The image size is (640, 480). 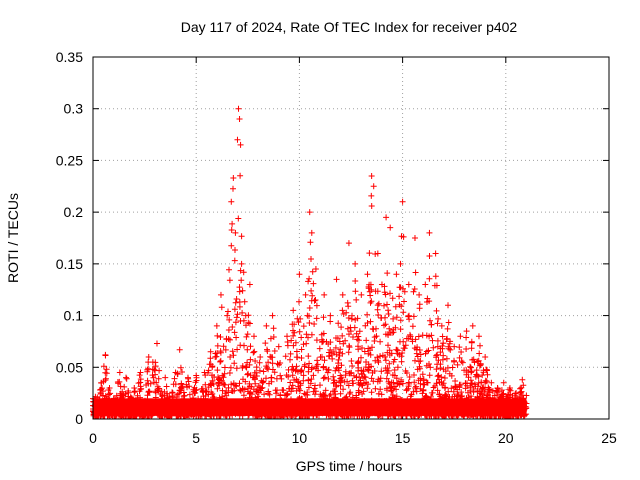 What do you see at coordinates (69, 160) in the screenshot?
I see `y-tick-label: 0.25` at bounding box center [69, 160].